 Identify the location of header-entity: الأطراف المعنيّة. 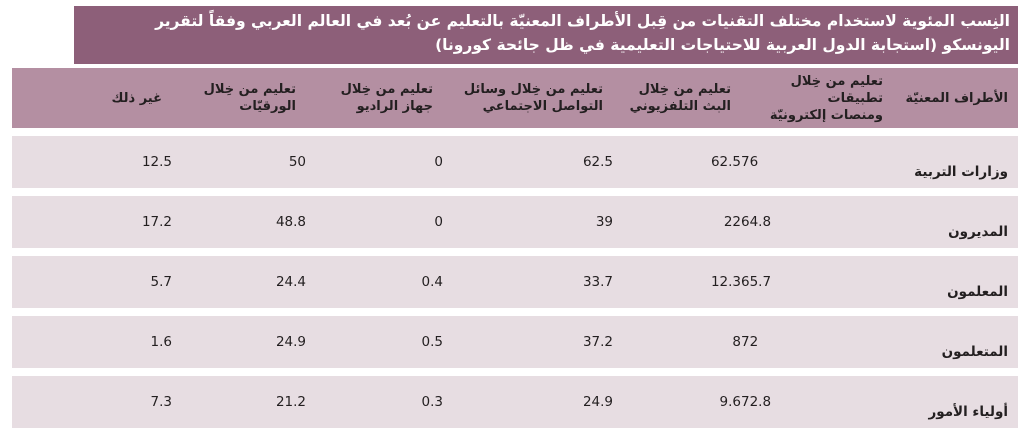
(955, 98).